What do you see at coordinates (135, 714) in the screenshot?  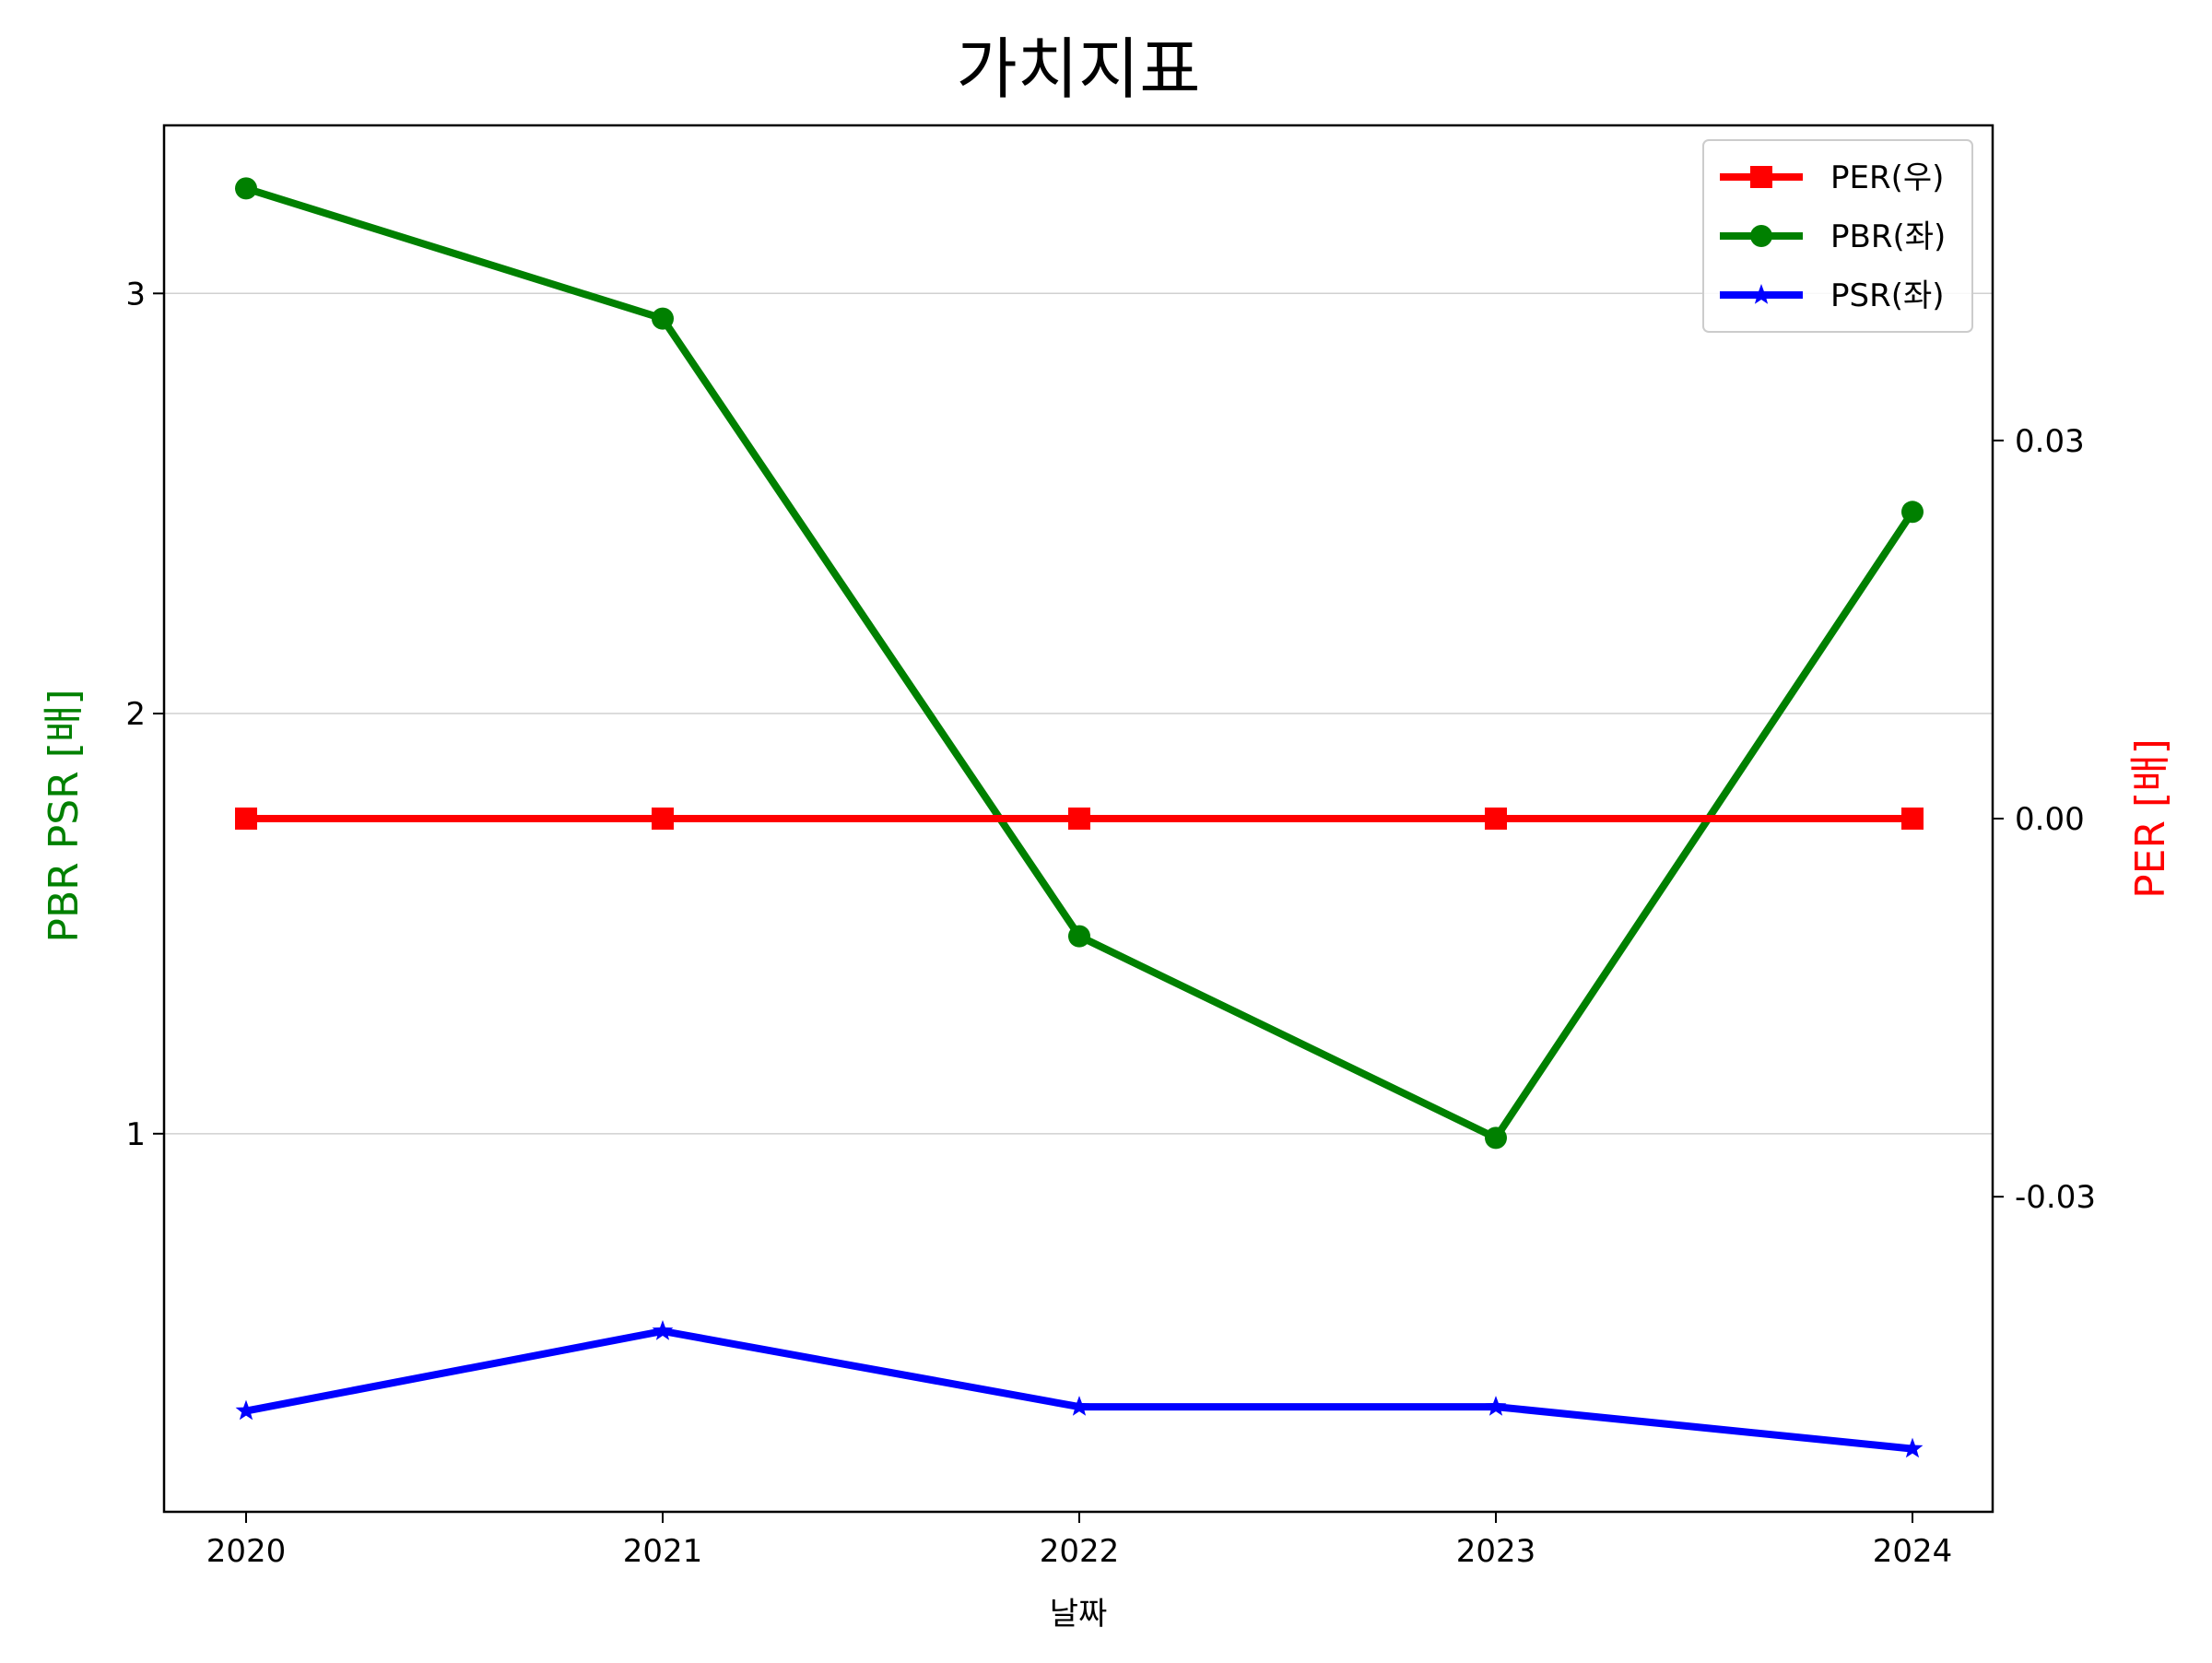 I see `left-y-tick-label: 2` at bounding box center [135, 714].